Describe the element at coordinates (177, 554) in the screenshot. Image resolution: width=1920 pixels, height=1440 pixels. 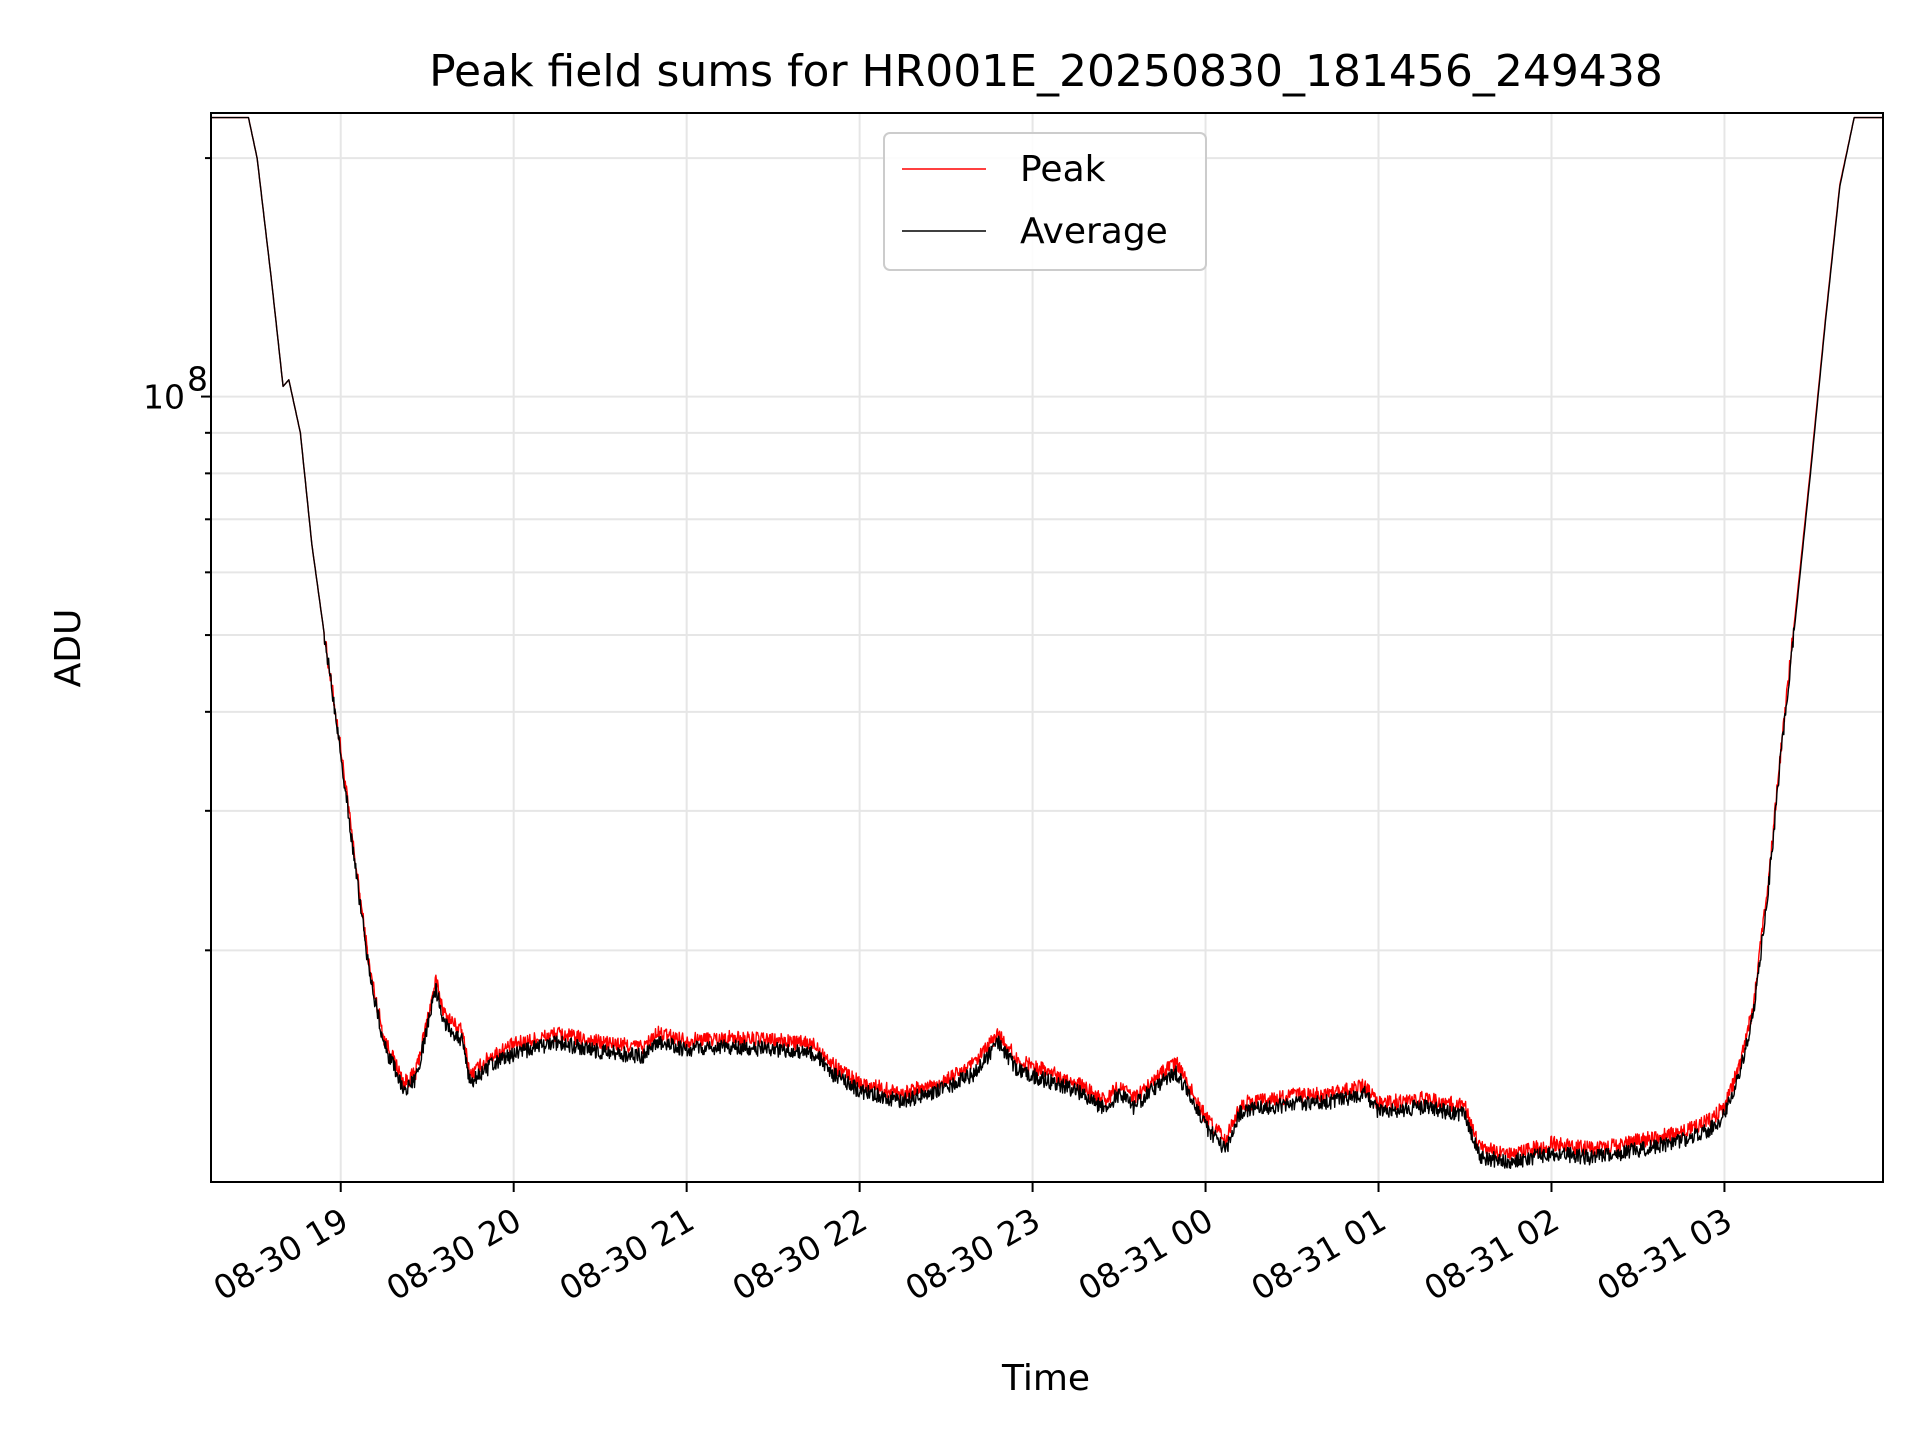
I see `y-axis-ticks: 10 8` at that location.